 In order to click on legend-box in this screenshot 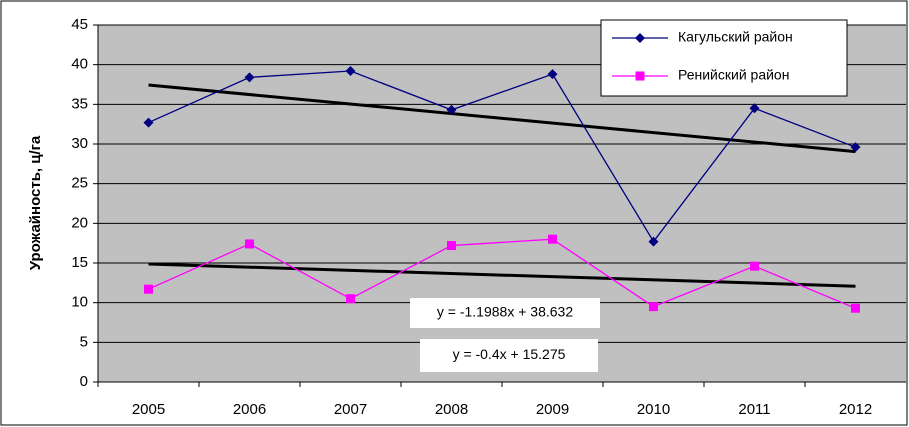, I will do `click(724, 58)`.